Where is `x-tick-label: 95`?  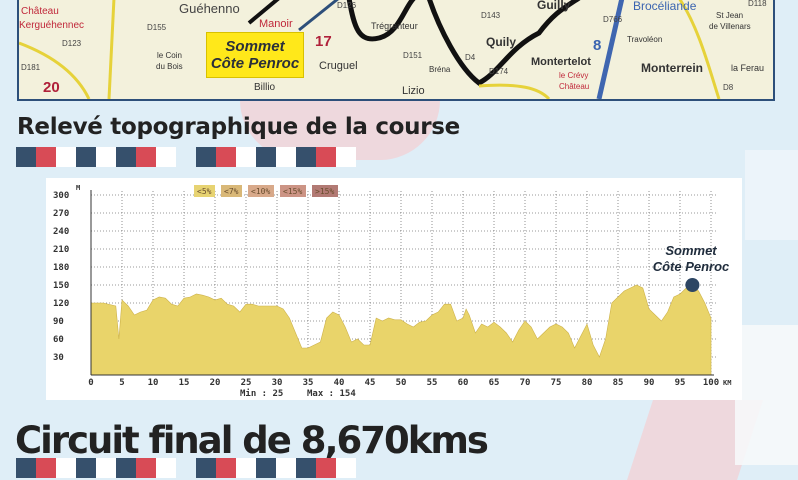 x-tick-label: 95 is located at coordinates (680, 383).